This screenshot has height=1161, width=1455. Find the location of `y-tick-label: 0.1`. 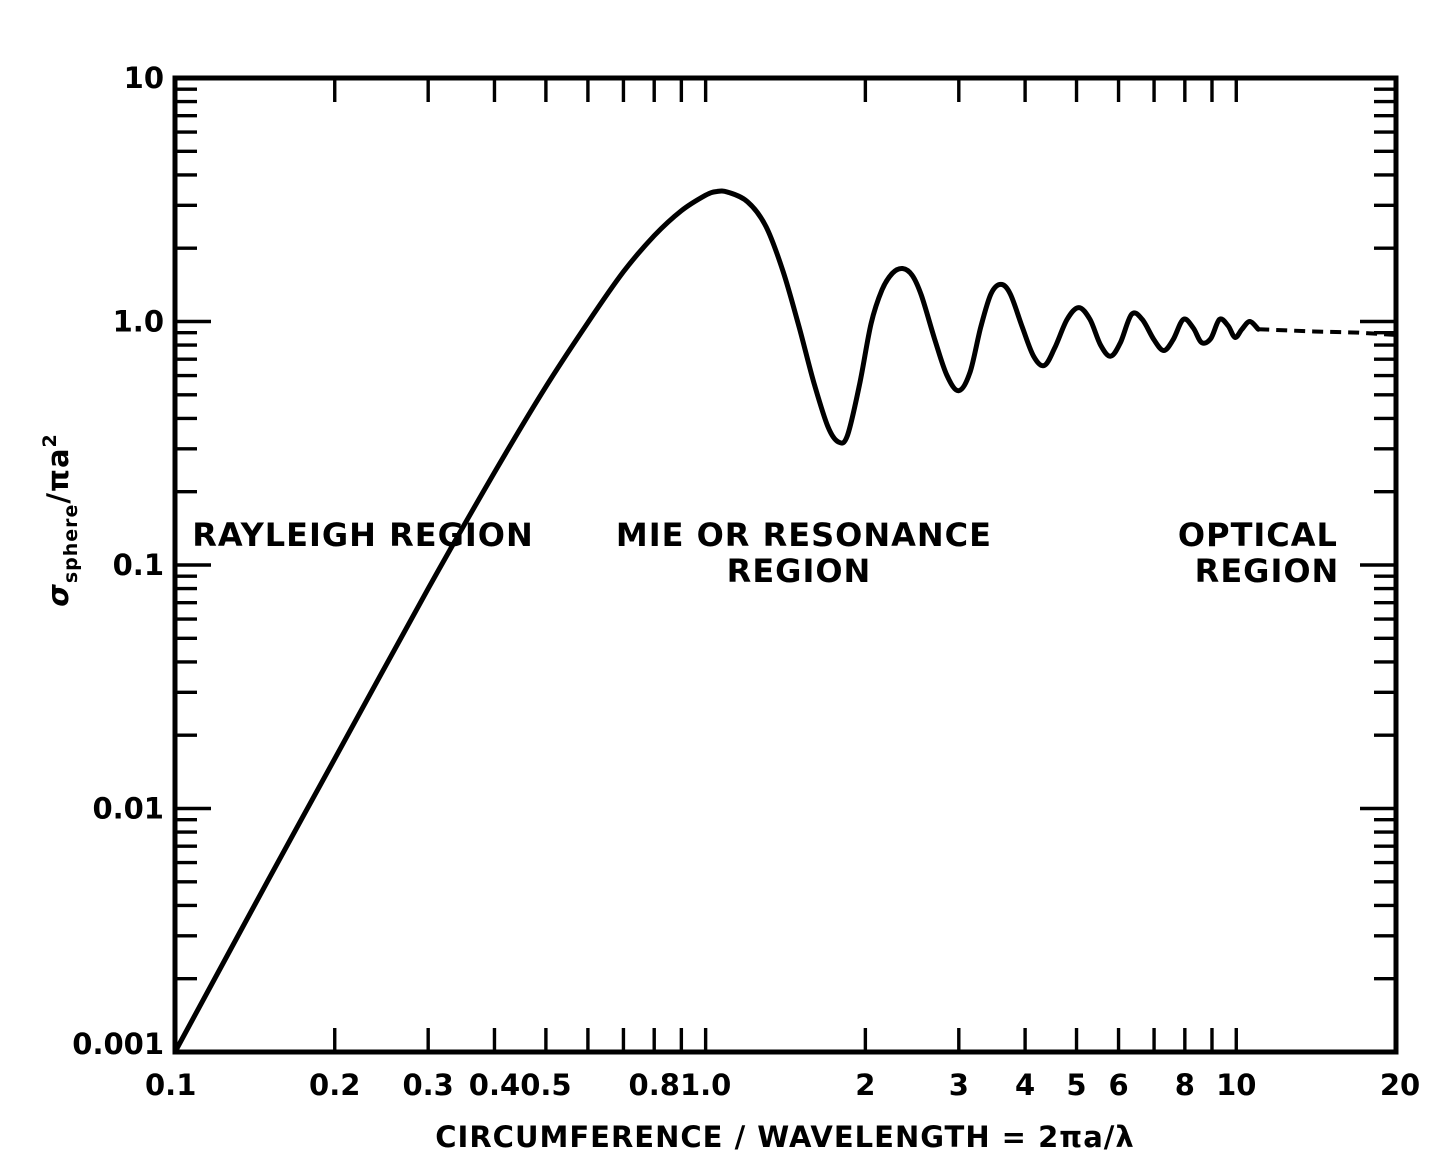

y-tick-label: 0.1 is located at coordinates (138, 565).